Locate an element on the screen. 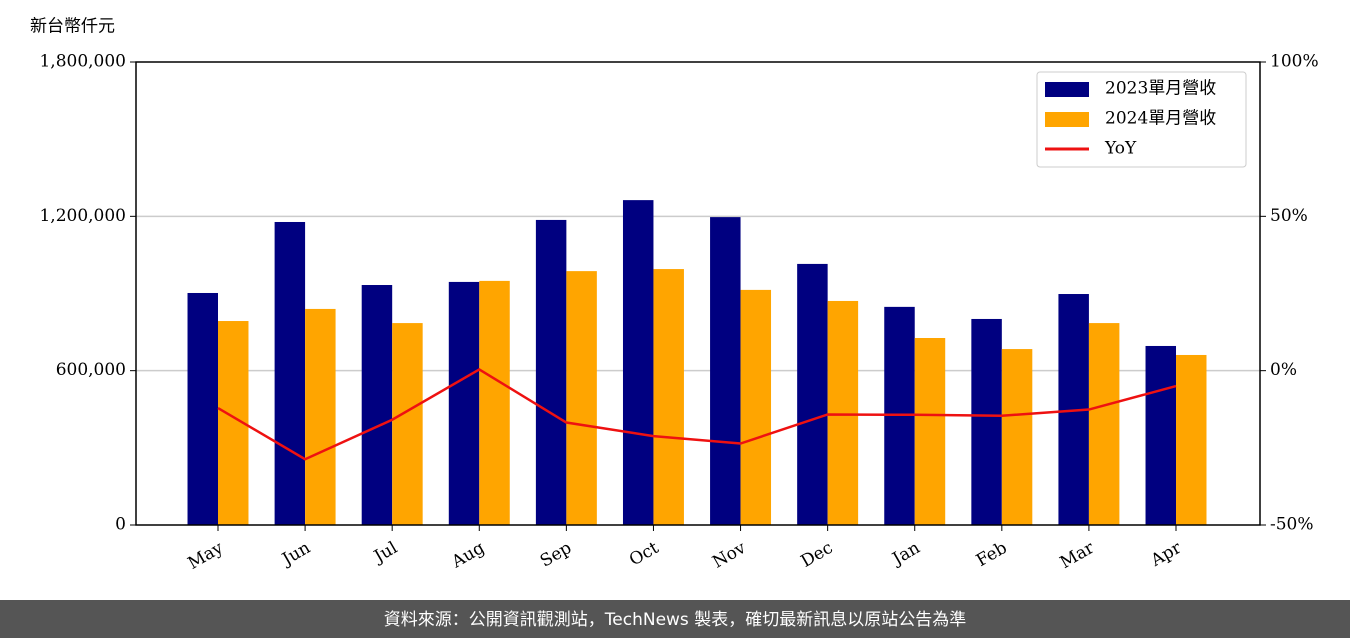 Image resolution: width=1350 pixels, height=643 pixels. x-tick-label: Sep is located at coordinates (556, 555).